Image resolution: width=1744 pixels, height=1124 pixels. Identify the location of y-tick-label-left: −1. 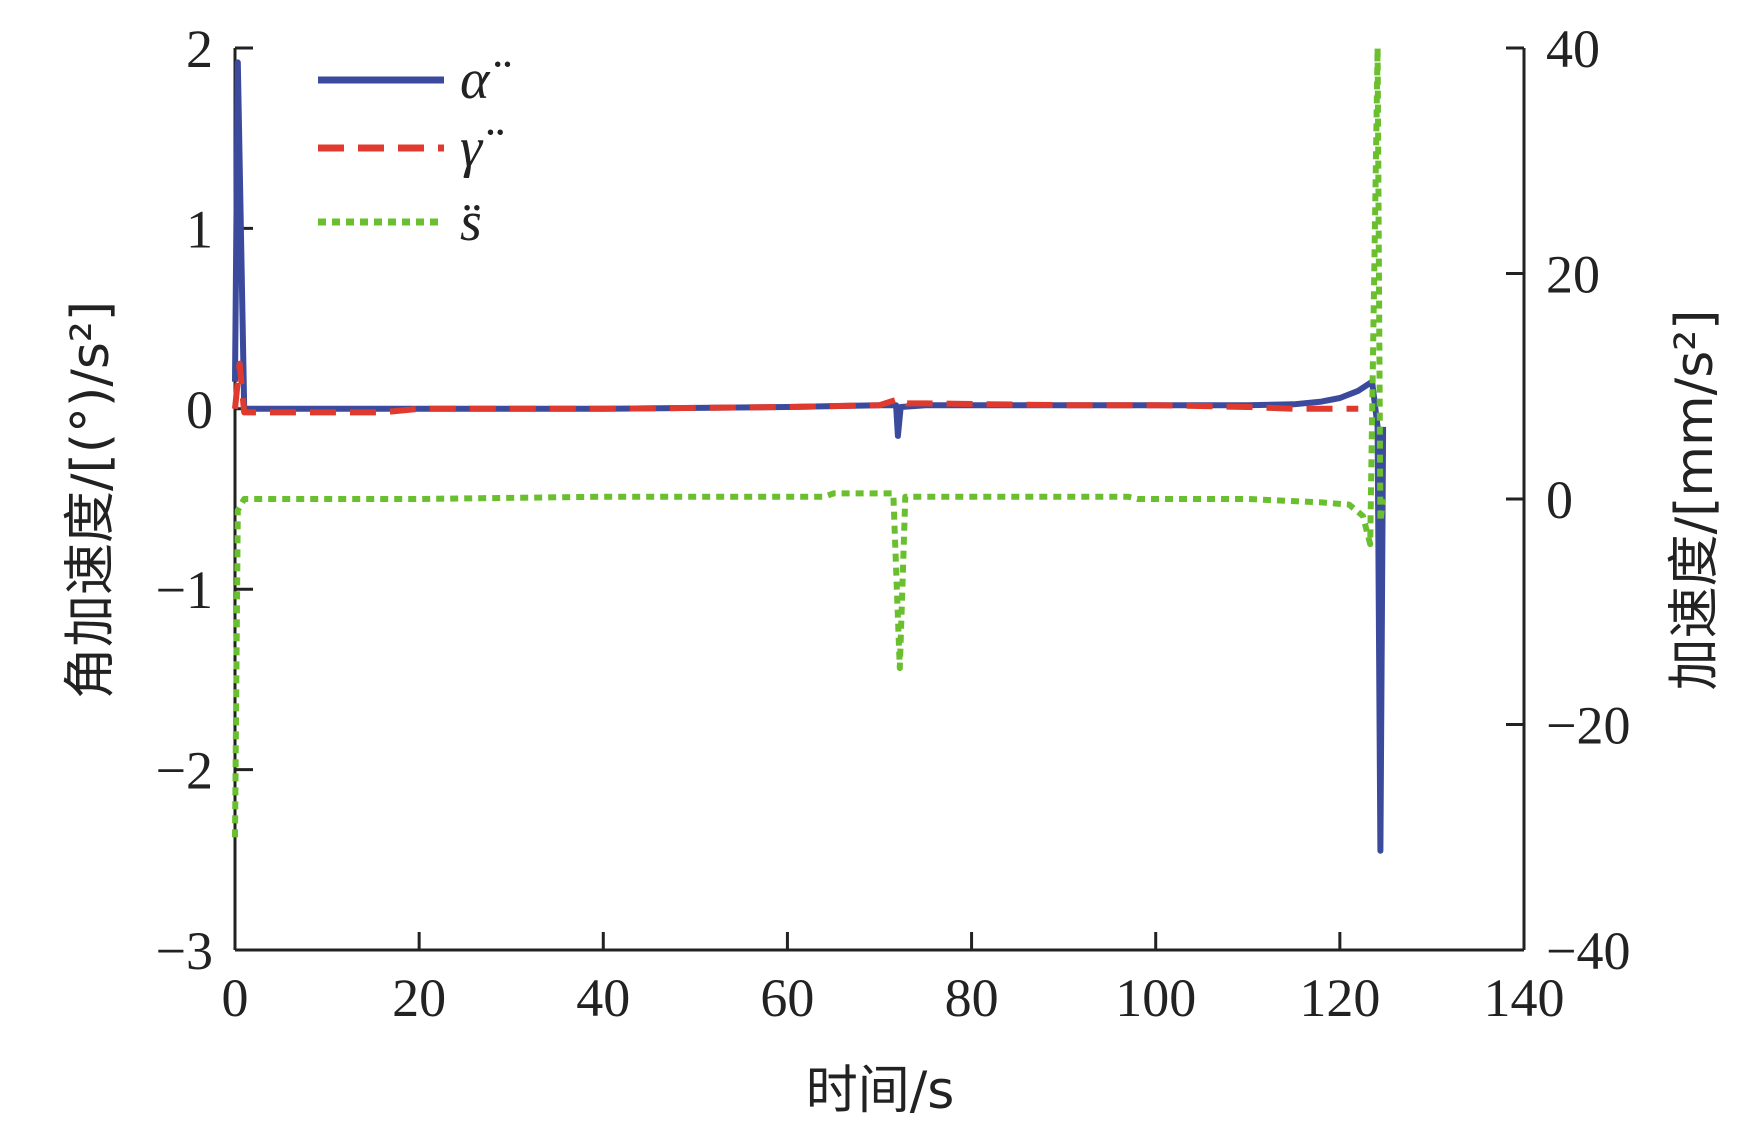
(184, 590).